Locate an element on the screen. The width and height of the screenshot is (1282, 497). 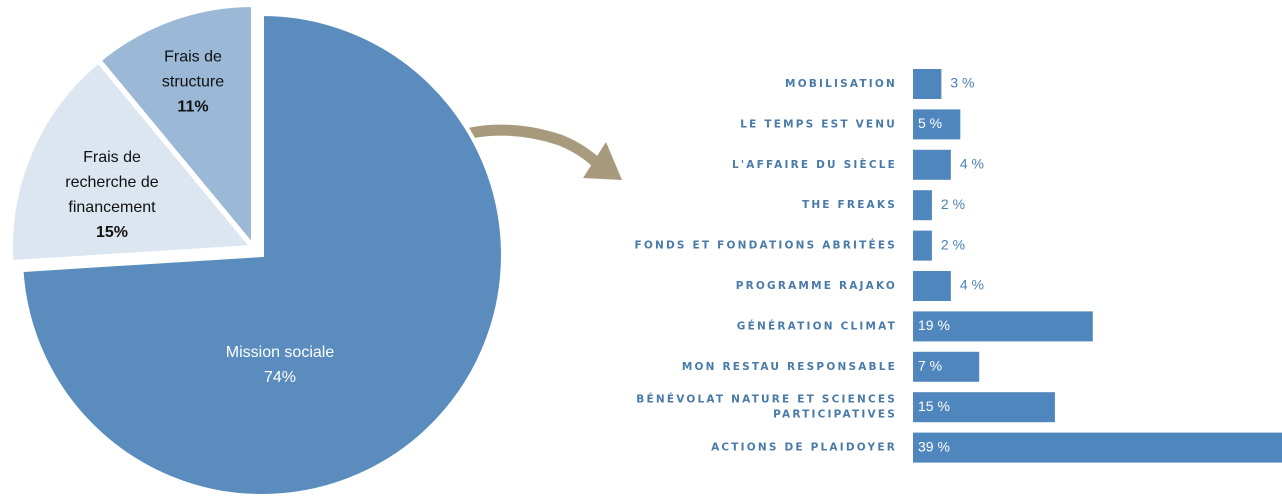
slice-name: Frais de recherche de financement is located at coordinates (111, 182).